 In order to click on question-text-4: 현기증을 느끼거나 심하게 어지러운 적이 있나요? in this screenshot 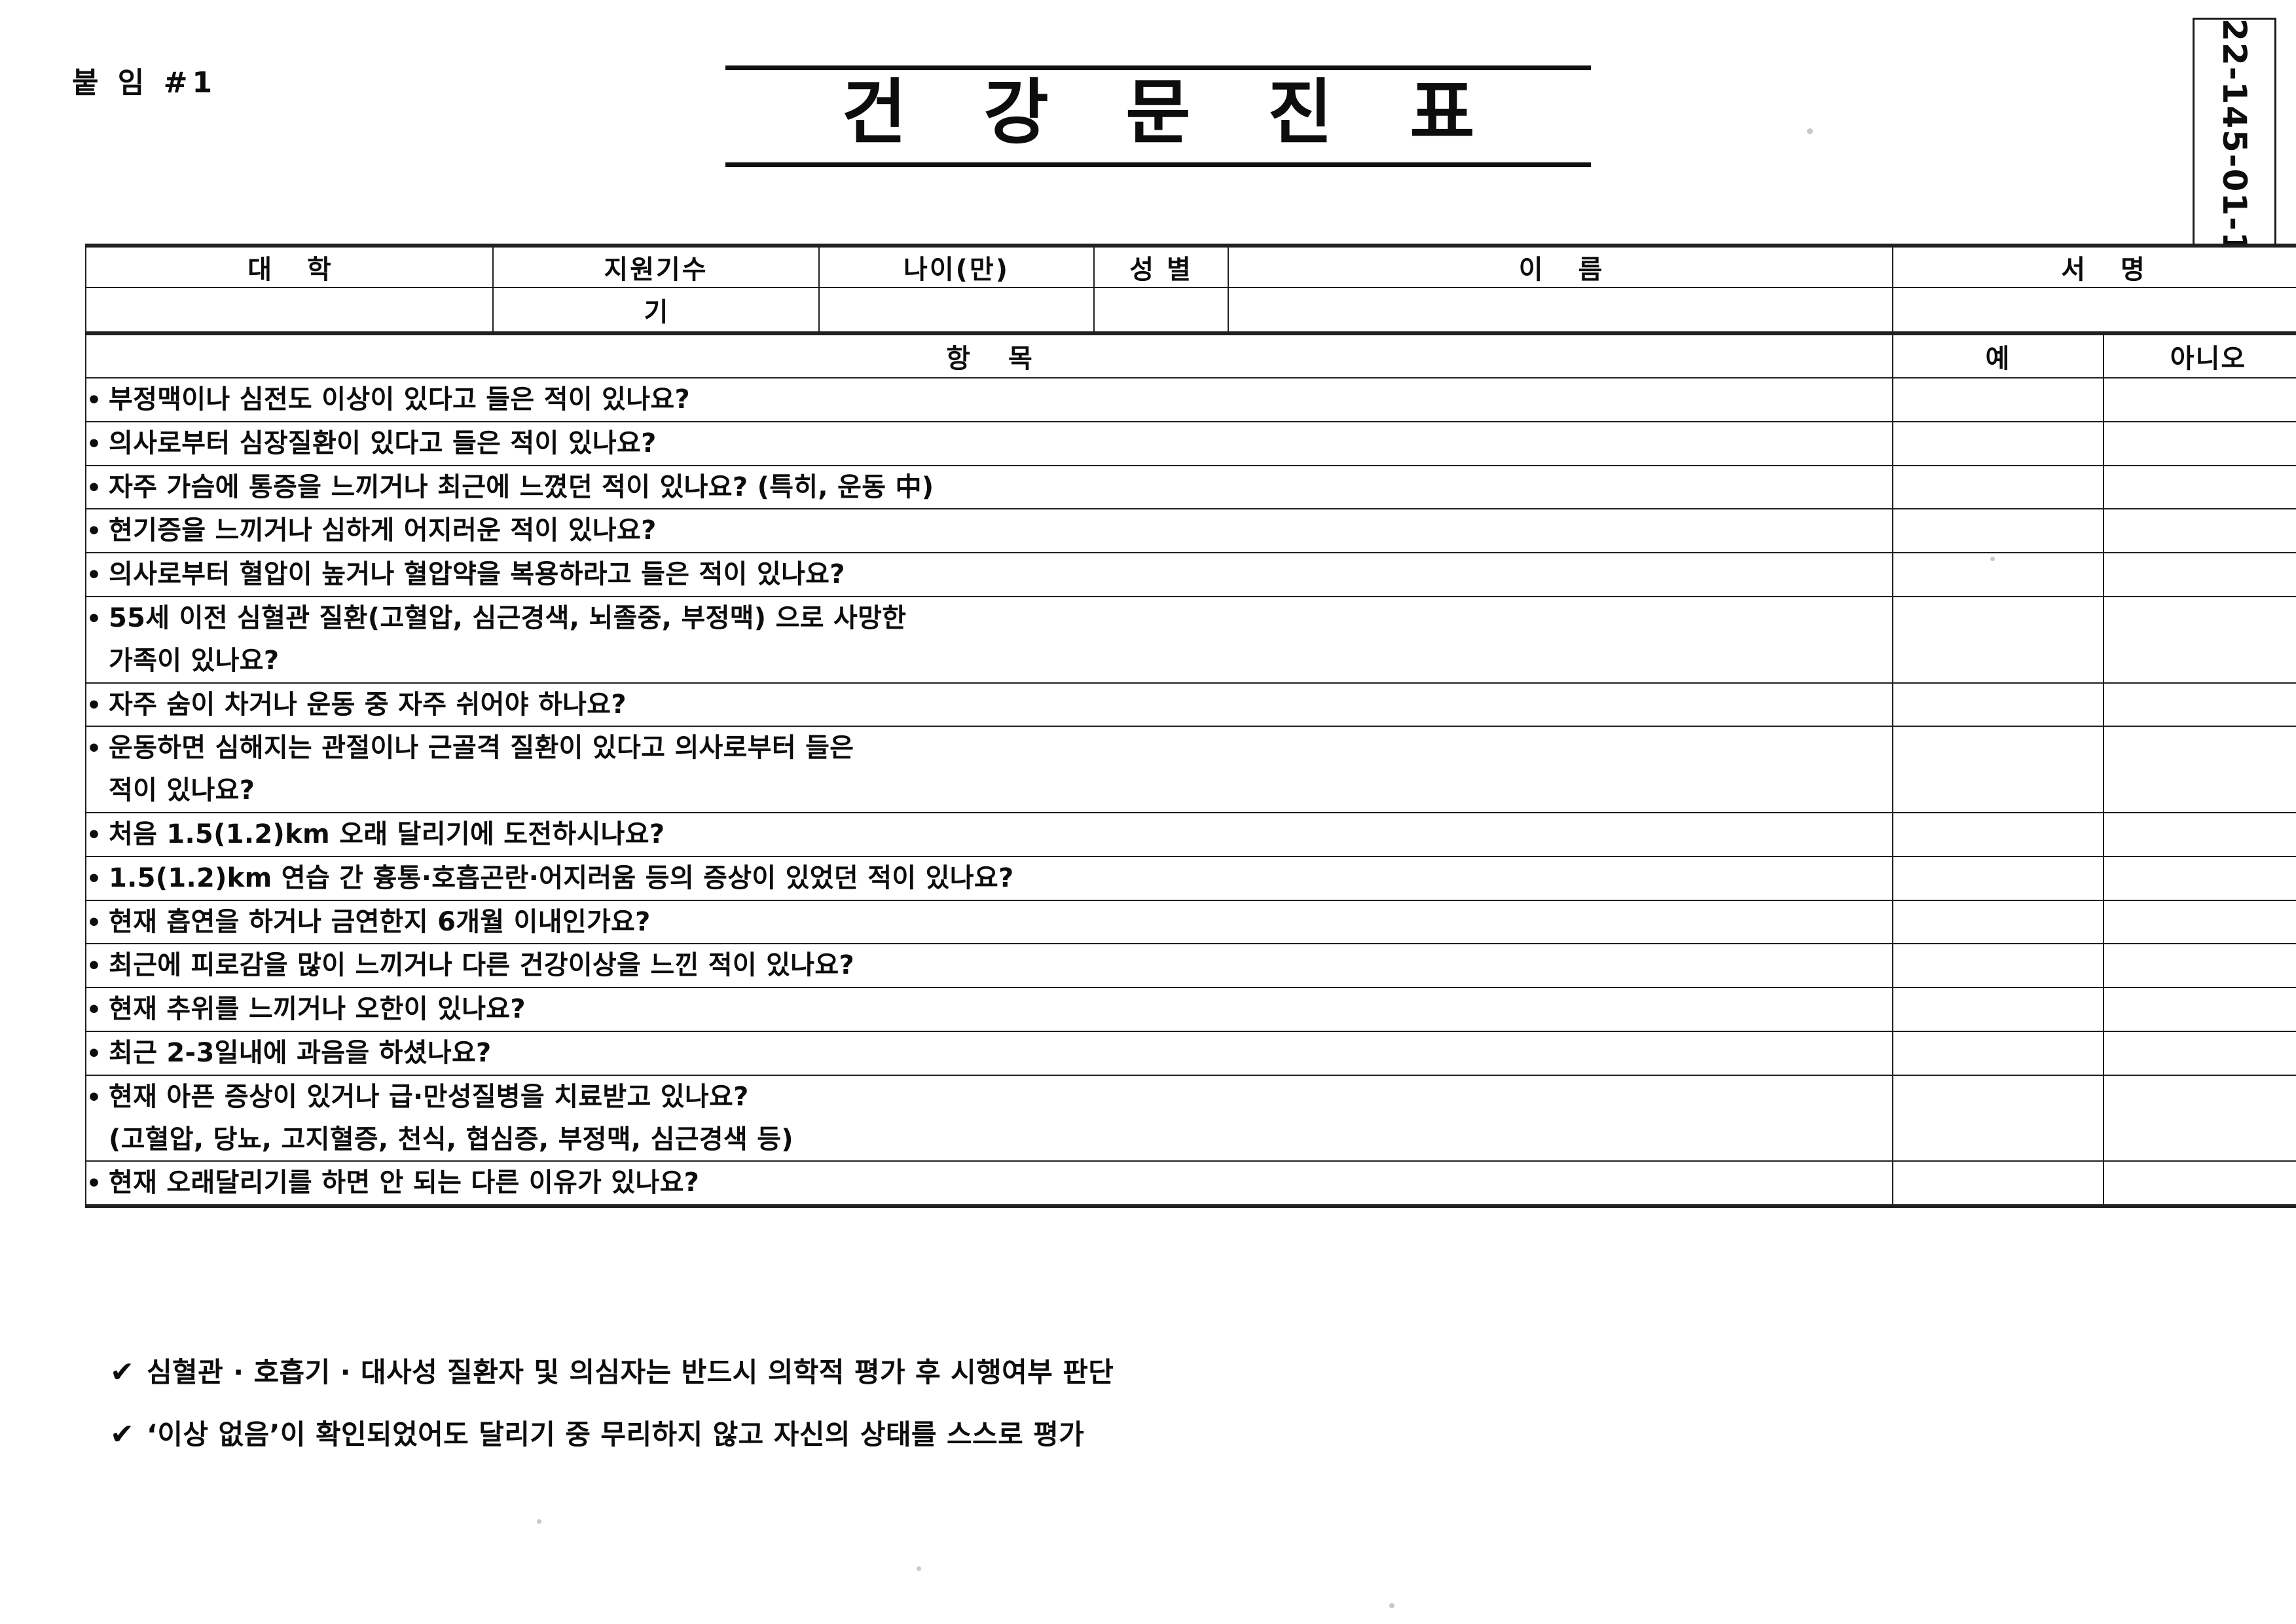, I will do `click(989, 531)`.